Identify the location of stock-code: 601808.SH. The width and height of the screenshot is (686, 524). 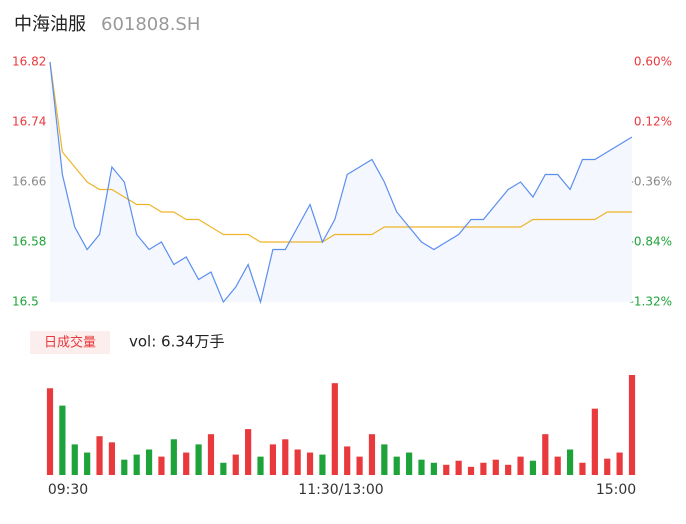
(150, 24).